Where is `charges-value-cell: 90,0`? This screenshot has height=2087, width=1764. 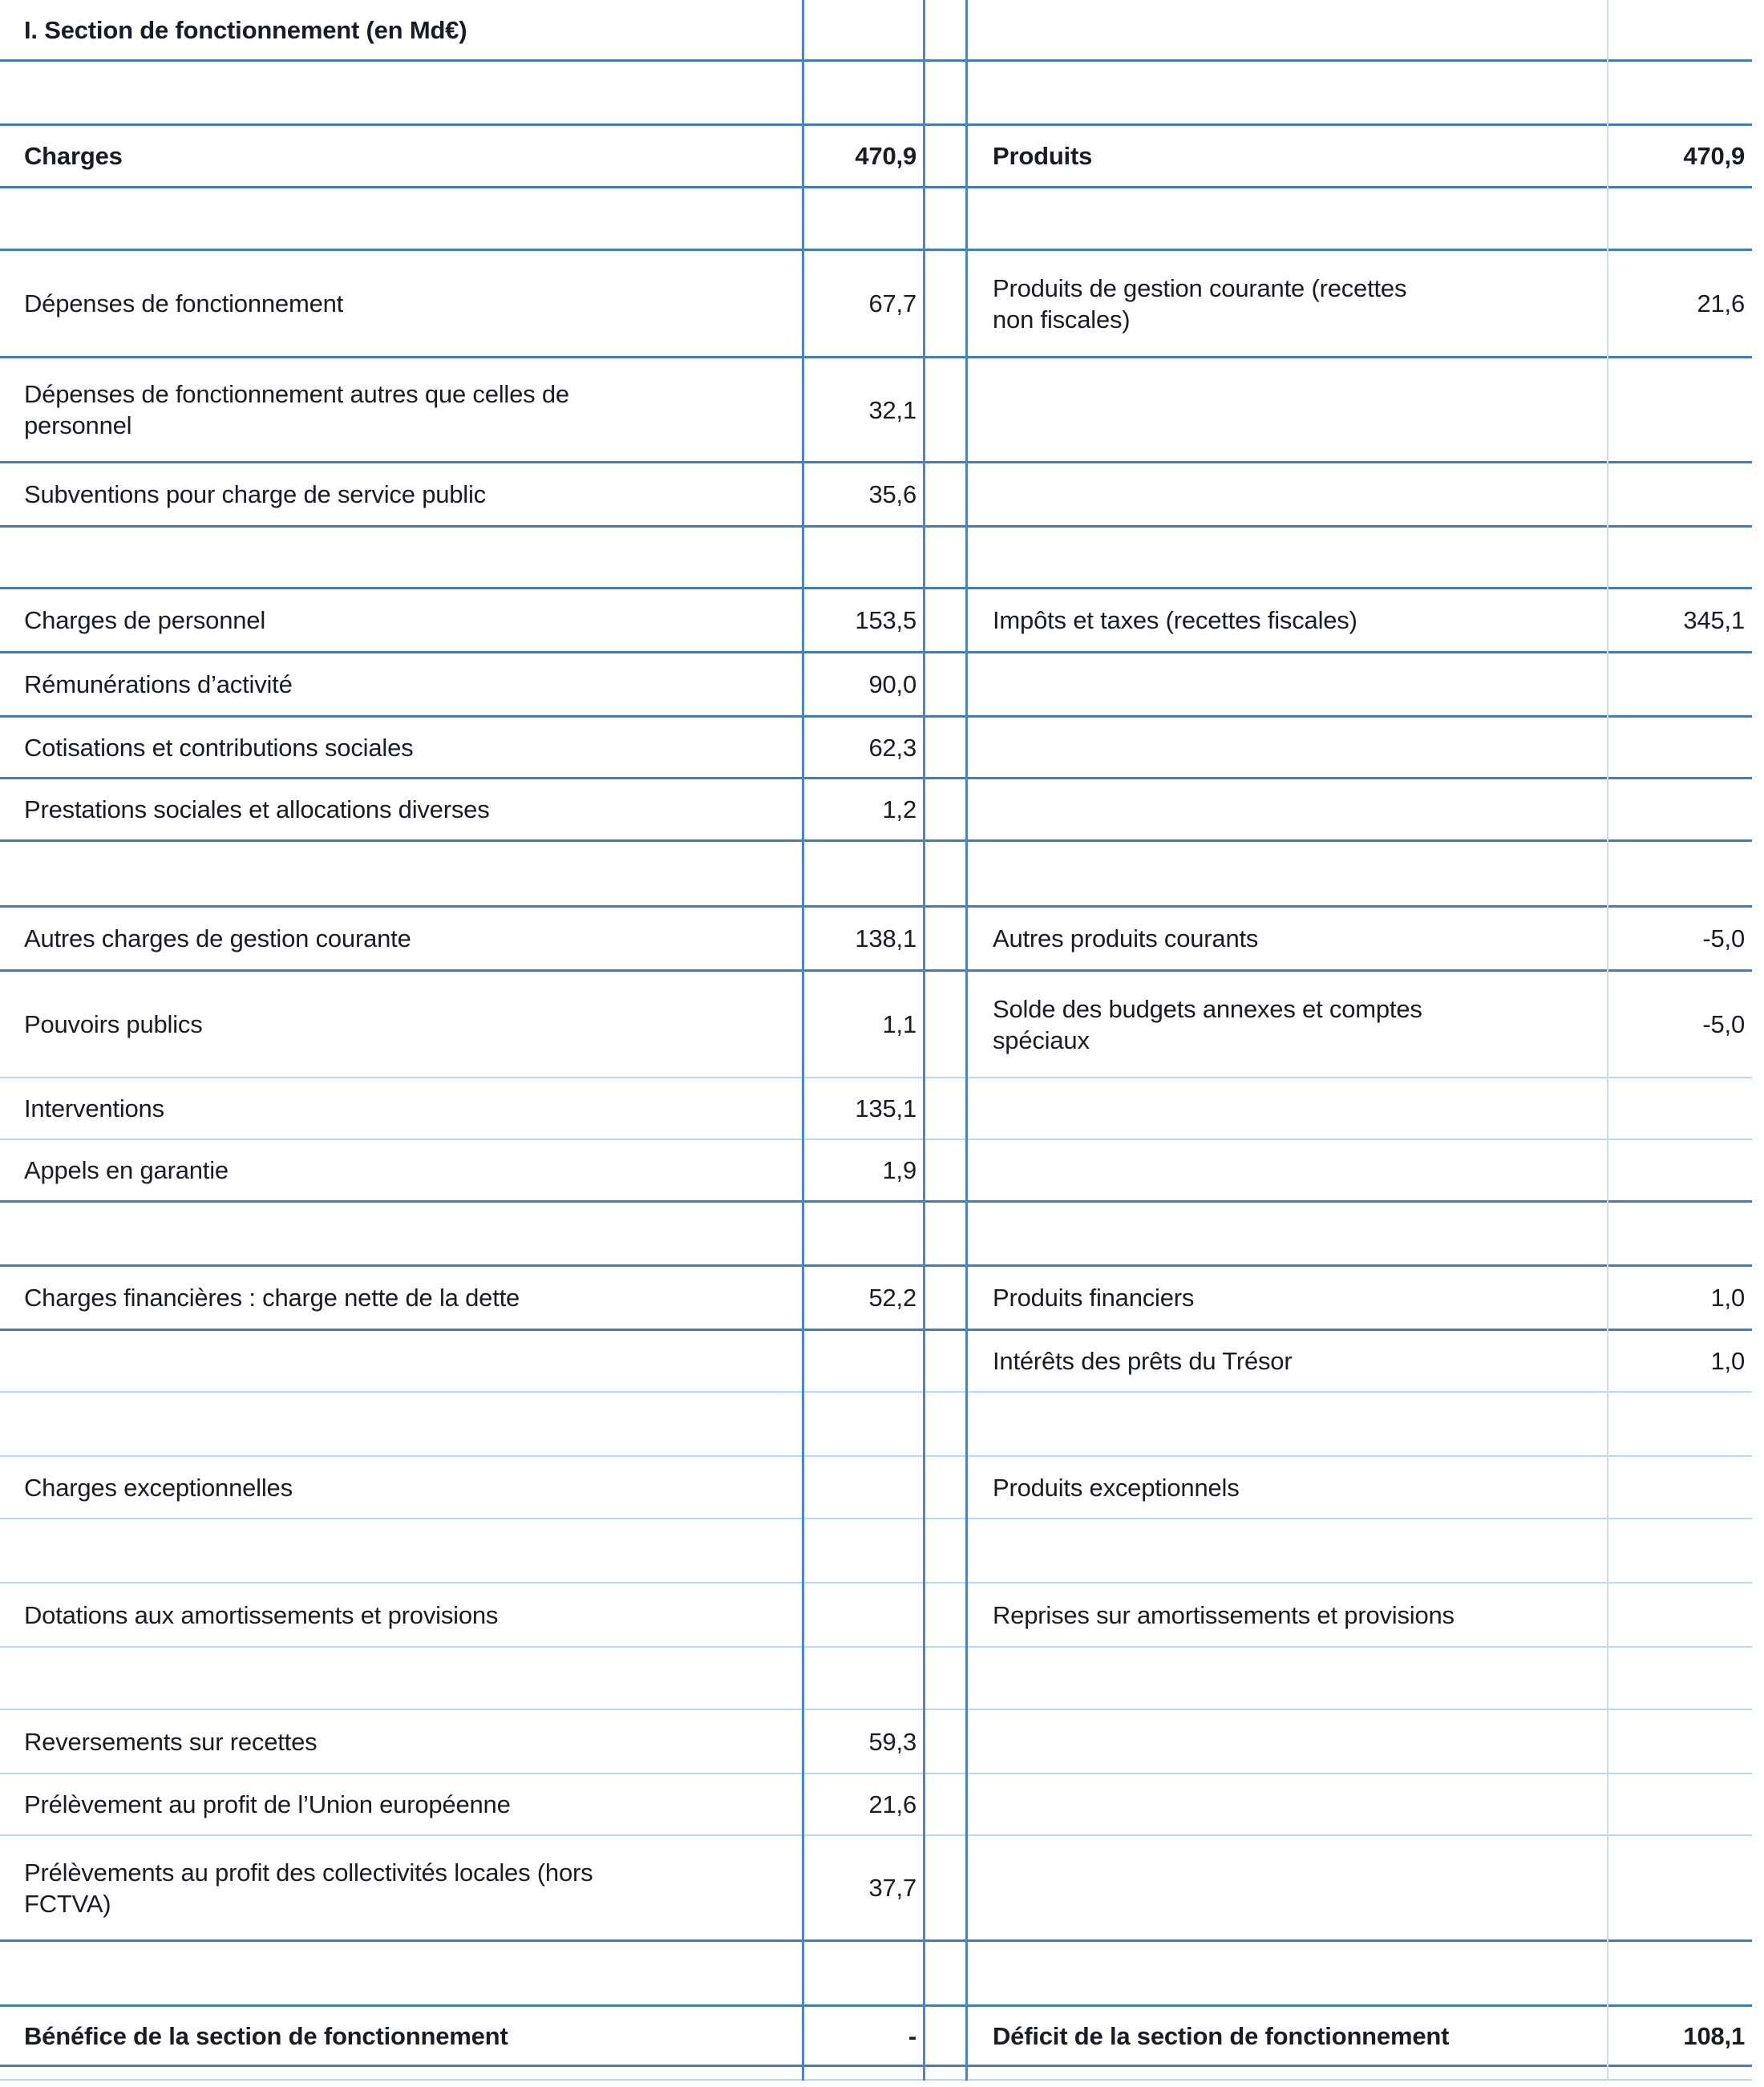
charges-value-cell: 90,0 is located at coordinates (892, 684).